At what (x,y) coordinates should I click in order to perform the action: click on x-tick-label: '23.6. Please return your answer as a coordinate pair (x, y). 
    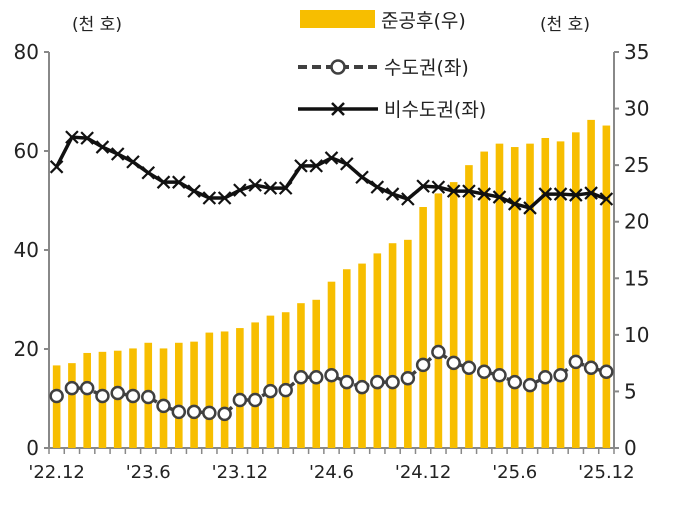
    Looking at the image, I should click on (148, 472).